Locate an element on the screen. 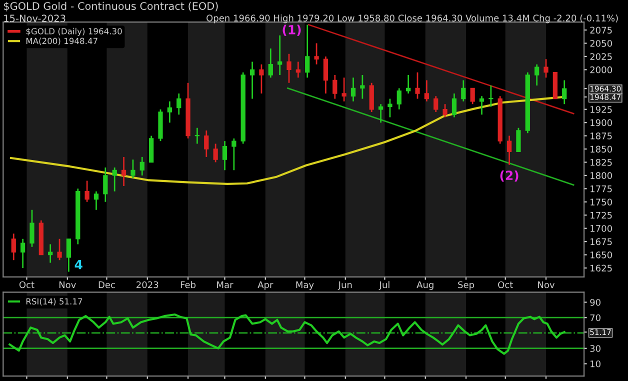 The height and width of the screenshot is (381, 628). x-tick-label: Dec is located at coordinates (106, 284).